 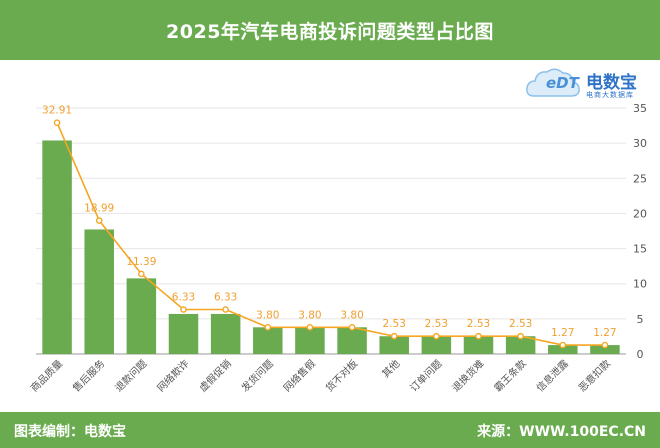 I want to click on x-tick-label: 退换货难, so click(x=467, y=375).